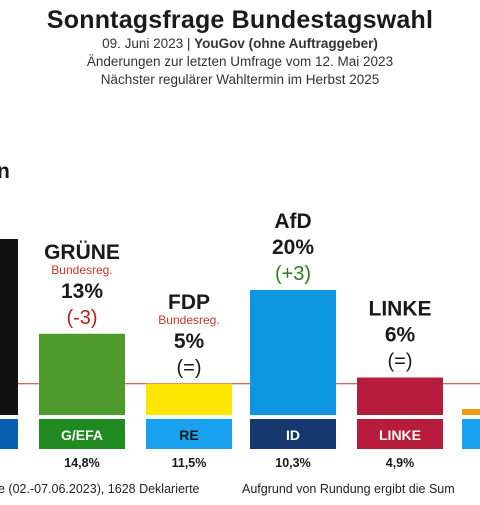 The height and width of the screenshot is (505, 480). I want to click on value-label: 13%, so click(82, 291).